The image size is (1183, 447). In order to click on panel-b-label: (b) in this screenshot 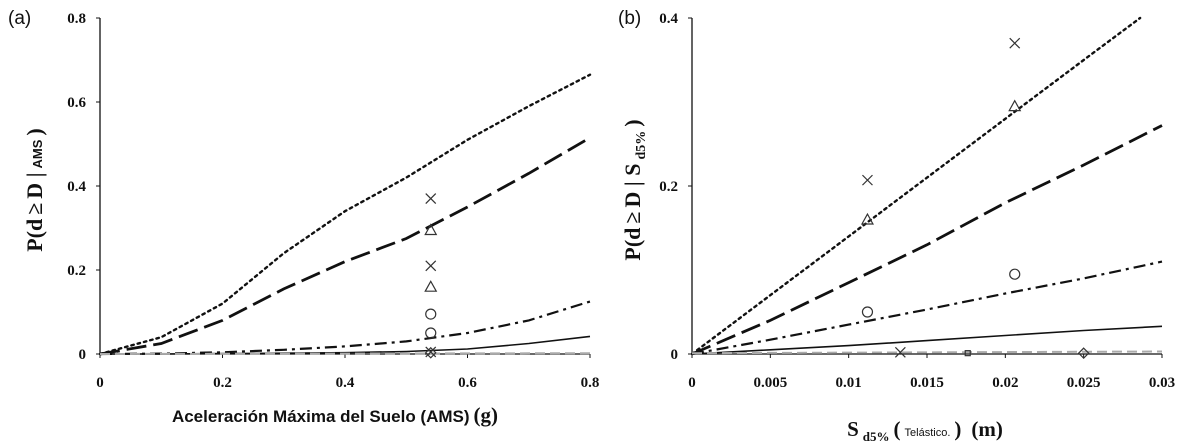, I will do `click(629, 18)`.